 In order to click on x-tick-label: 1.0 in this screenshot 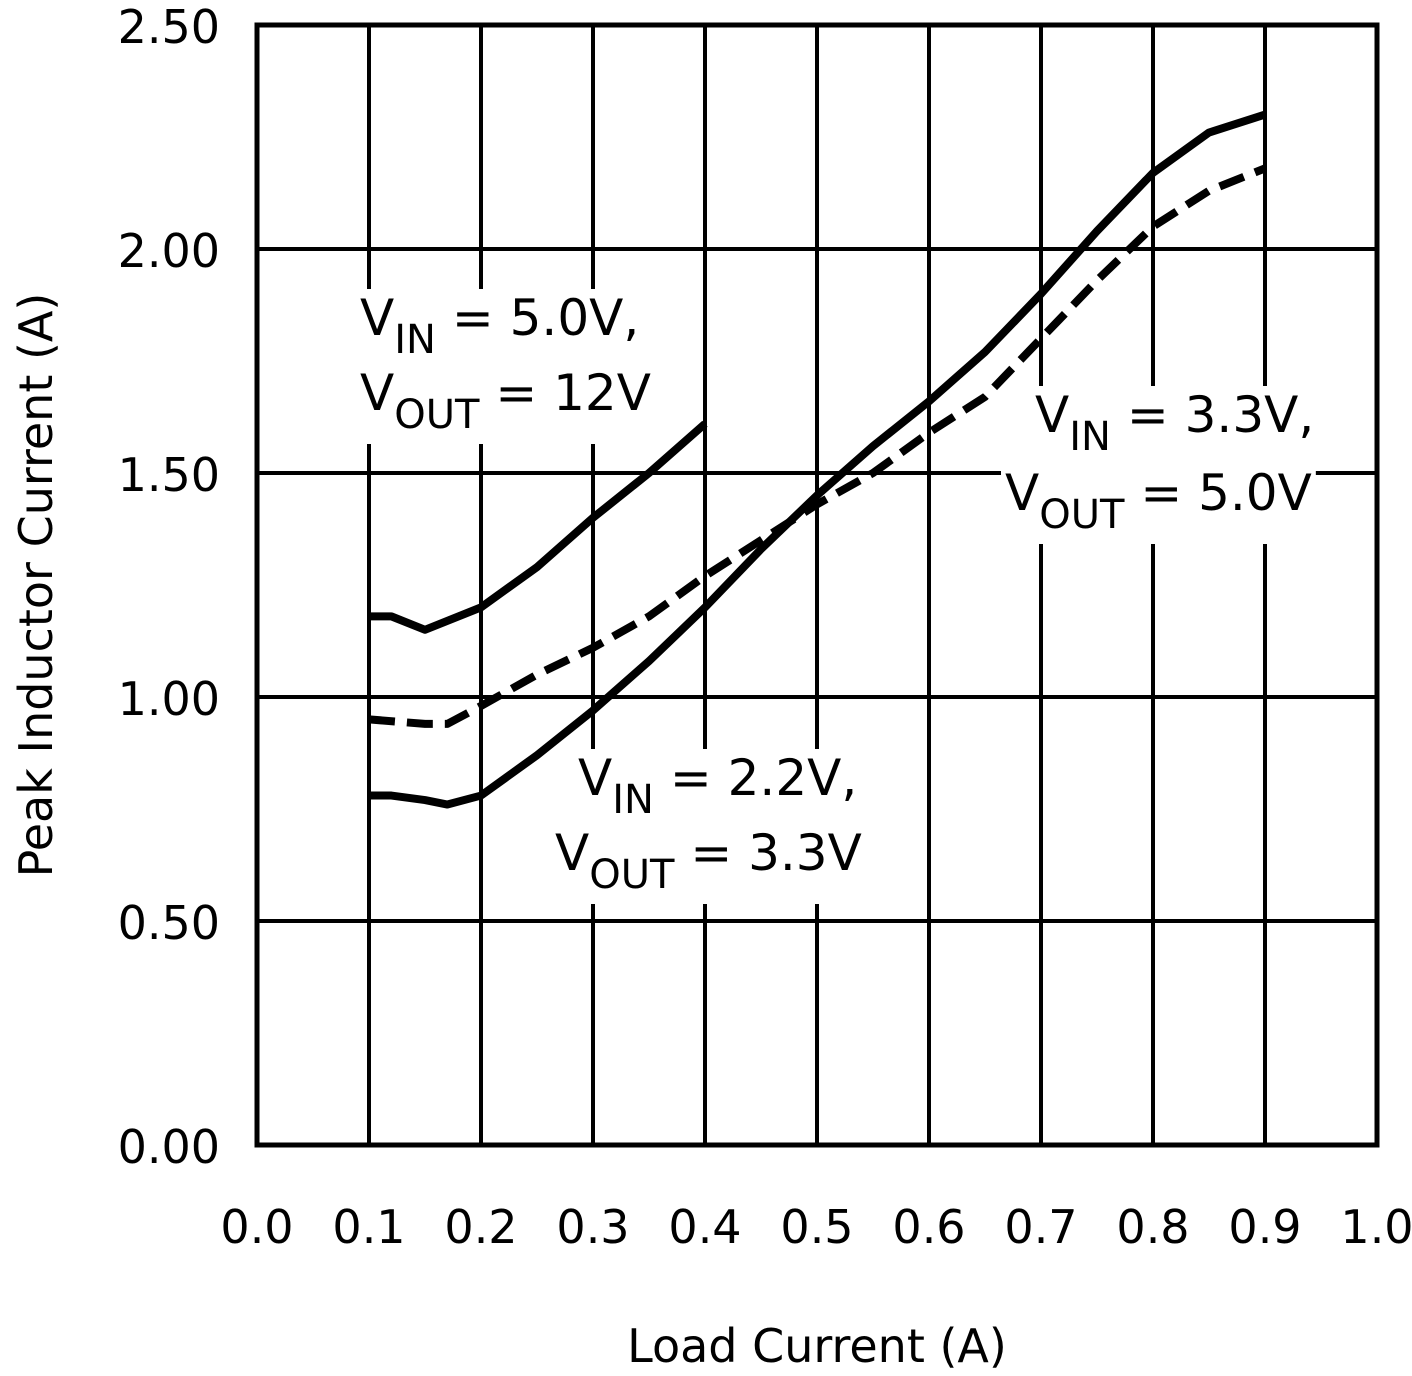, I will do `click(1376, 1227)`.